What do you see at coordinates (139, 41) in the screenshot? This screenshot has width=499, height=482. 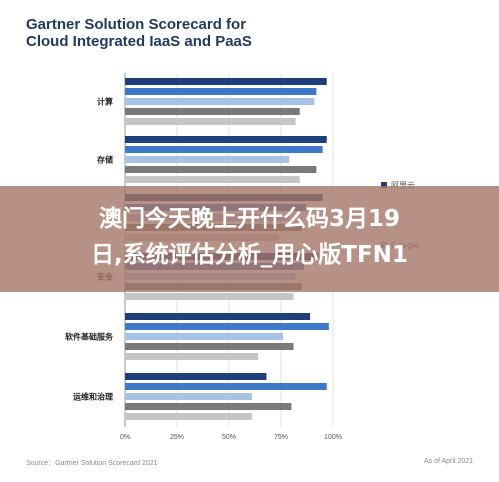 I see `chart-title-line-2: Cloud Integrated IaaS and PaaS` at bounding box center [139, 41].